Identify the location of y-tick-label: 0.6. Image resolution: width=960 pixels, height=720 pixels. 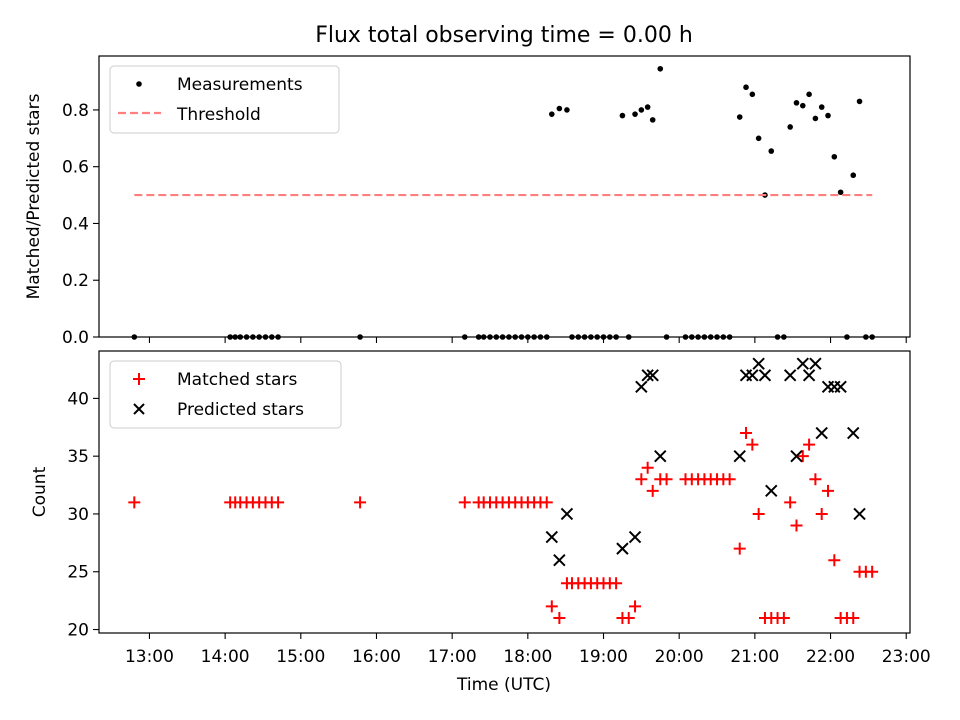
(75, 168).